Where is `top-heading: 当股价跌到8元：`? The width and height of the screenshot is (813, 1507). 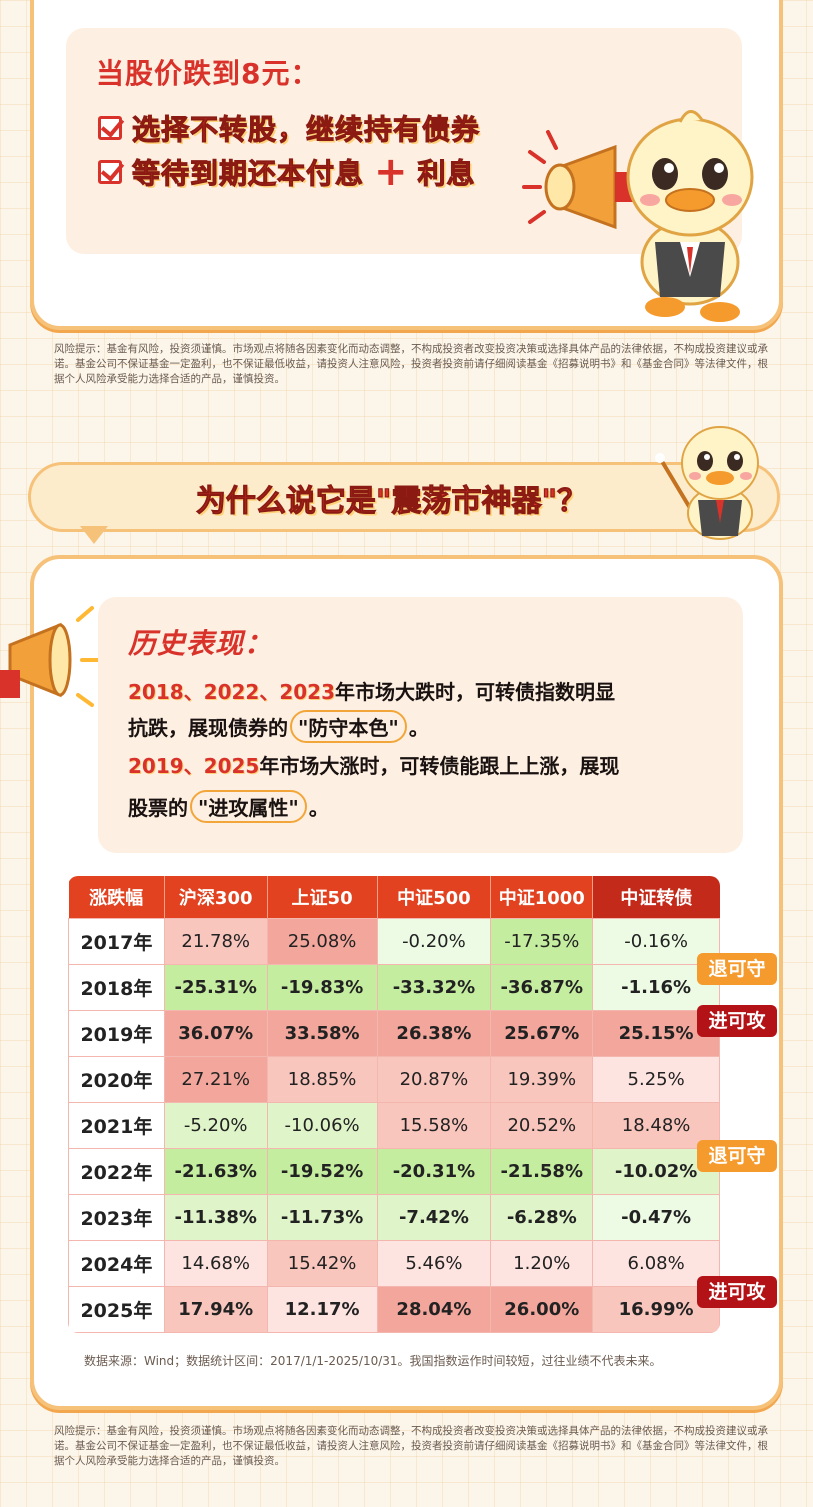 top-heading: 当股价跌到8元： is located at coordinates (208, 73).